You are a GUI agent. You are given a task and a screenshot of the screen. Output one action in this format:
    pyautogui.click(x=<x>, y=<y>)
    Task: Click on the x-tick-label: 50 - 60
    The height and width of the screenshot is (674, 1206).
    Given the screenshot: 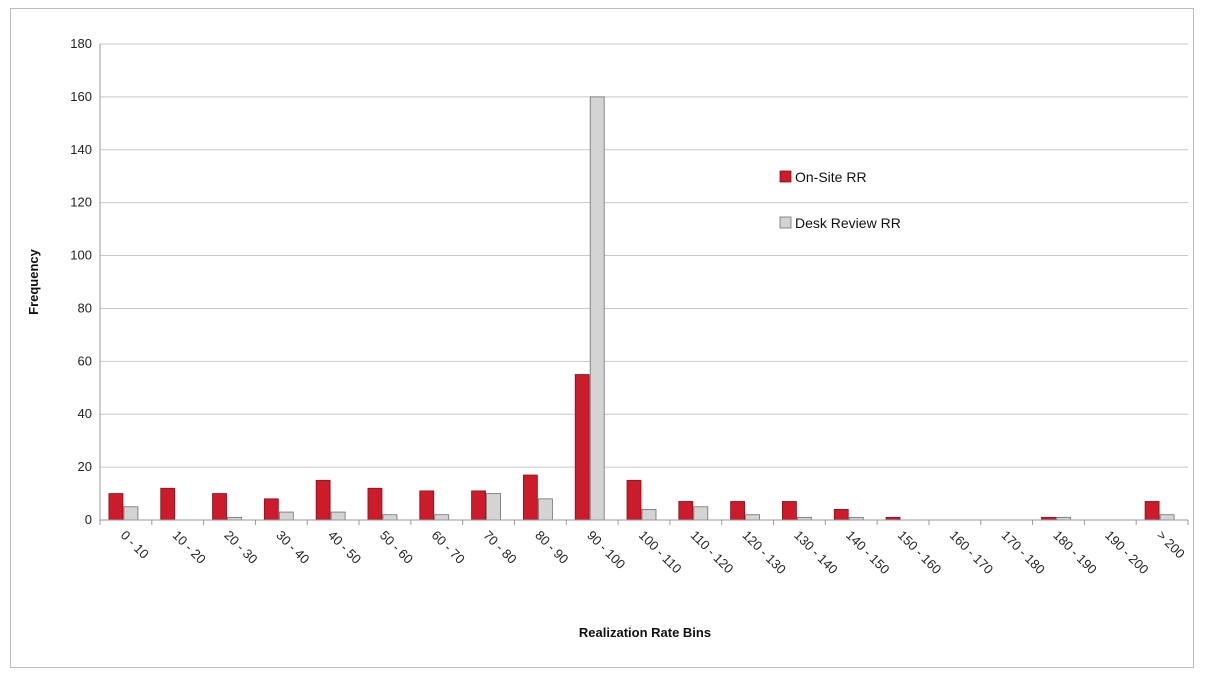 What is the action you would take?
    pyautogui.click(x=396, y=547)
    